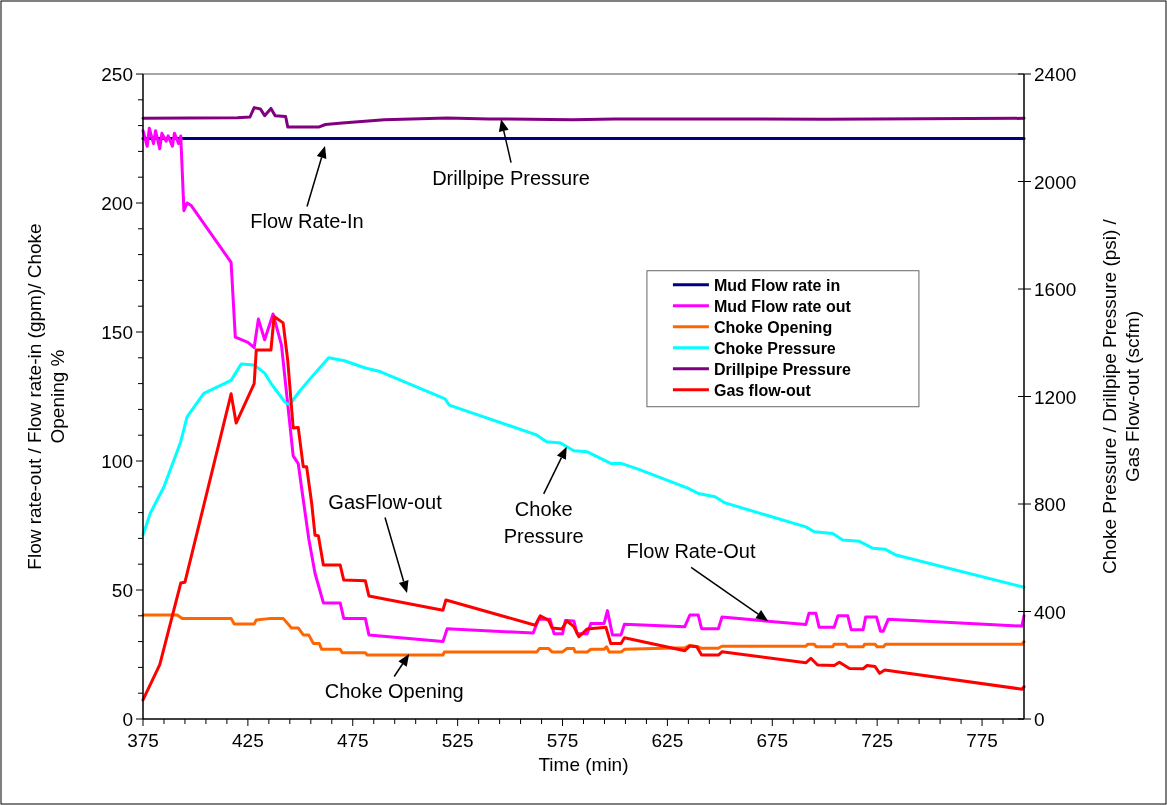  I want to click on y2-tick-label: 2000, so click(1055, 182).